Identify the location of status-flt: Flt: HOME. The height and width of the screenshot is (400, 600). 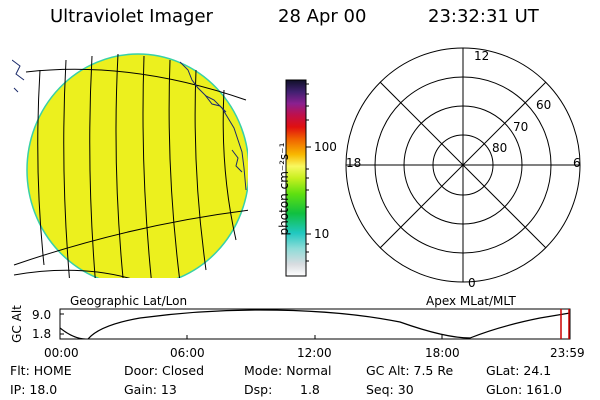
(41, 370).